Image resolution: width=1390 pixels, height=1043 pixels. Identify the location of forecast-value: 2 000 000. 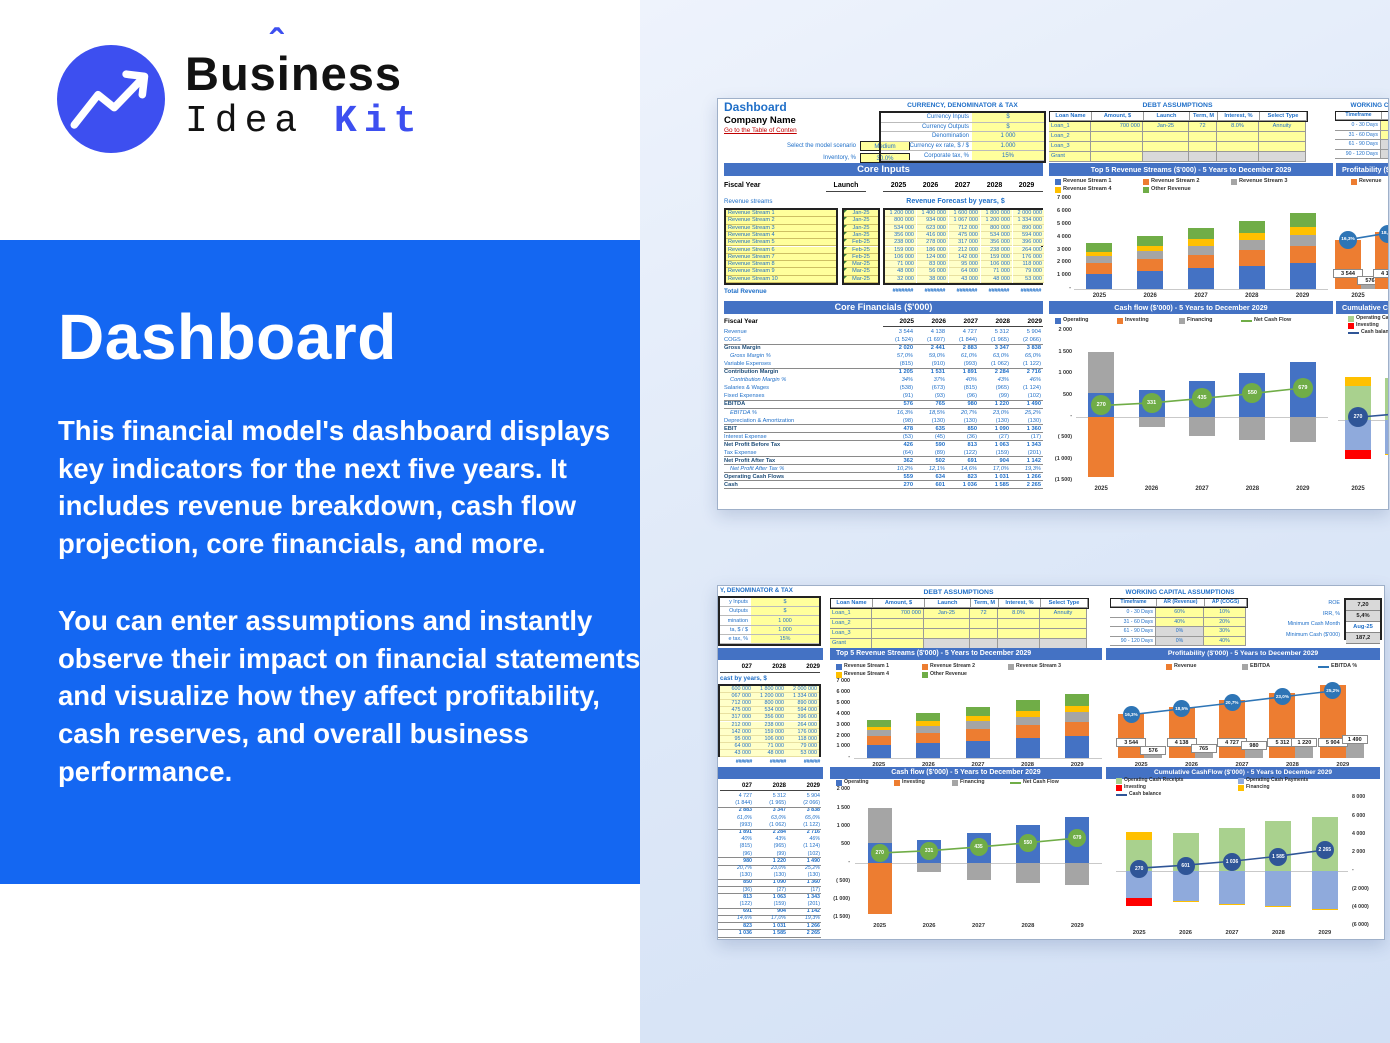
(1028, 214).